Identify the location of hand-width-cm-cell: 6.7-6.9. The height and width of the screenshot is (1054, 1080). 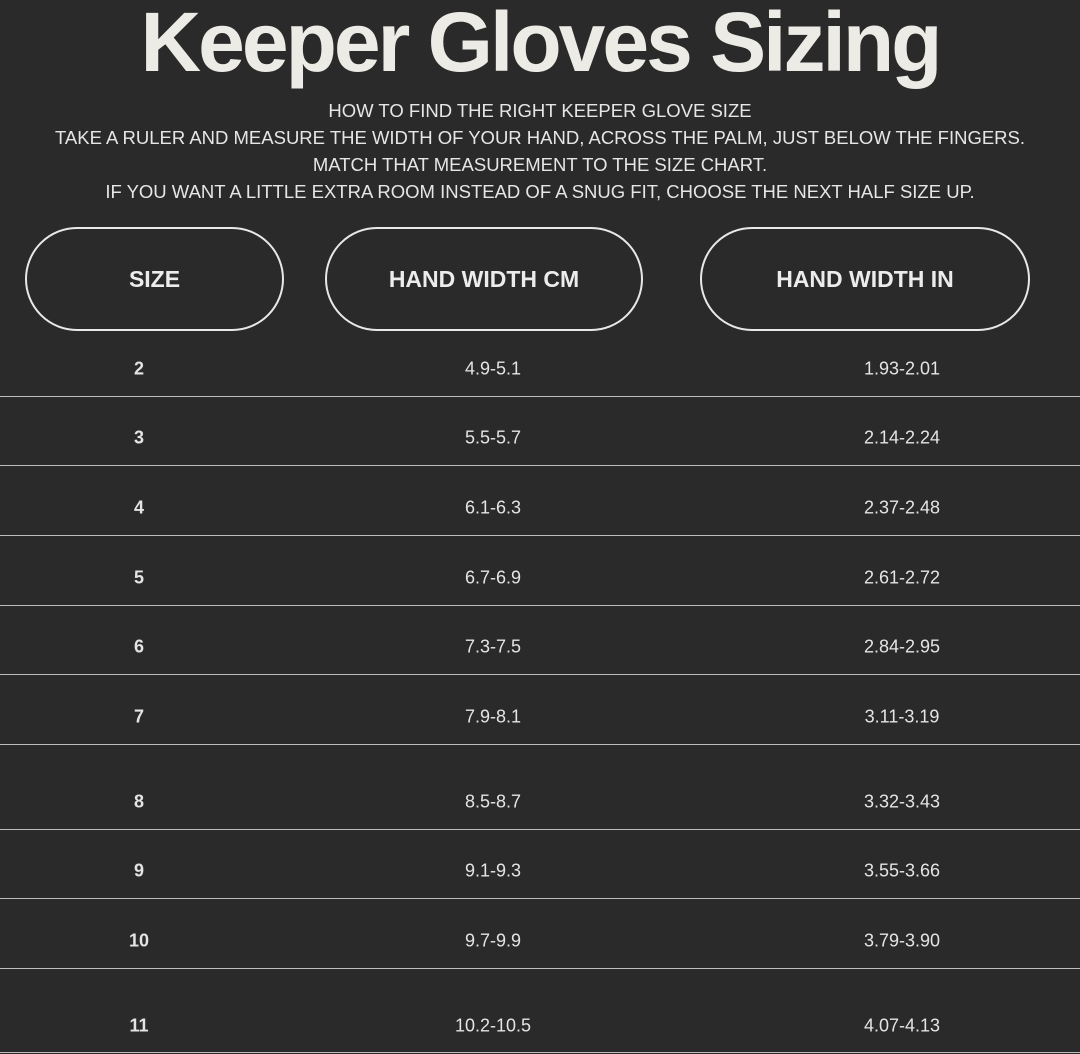
(493, 577).